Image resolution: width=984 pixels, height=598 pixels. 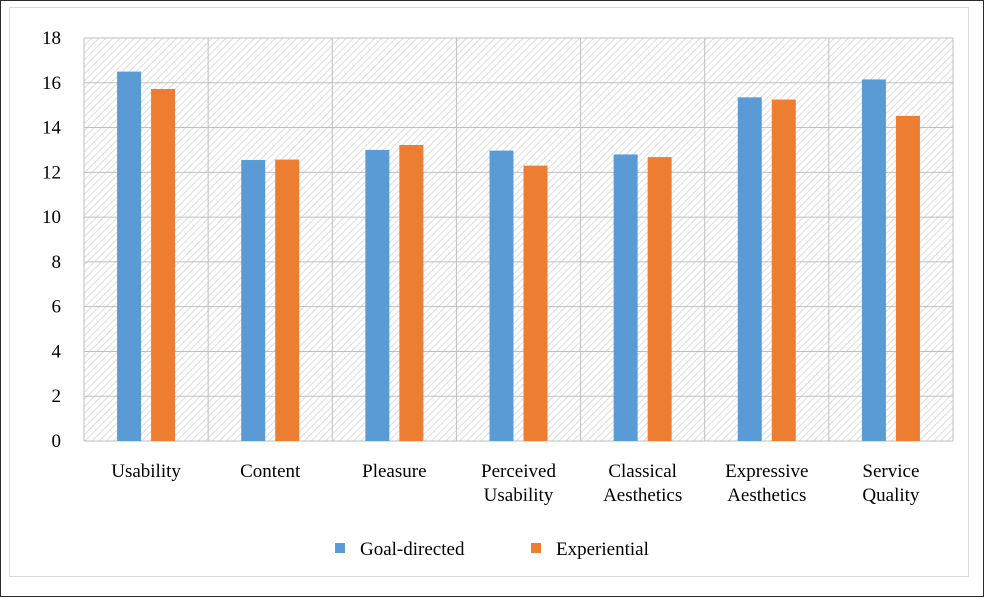 I want to click on x-category-label-line: Perceived, so click(x=518, y=471).